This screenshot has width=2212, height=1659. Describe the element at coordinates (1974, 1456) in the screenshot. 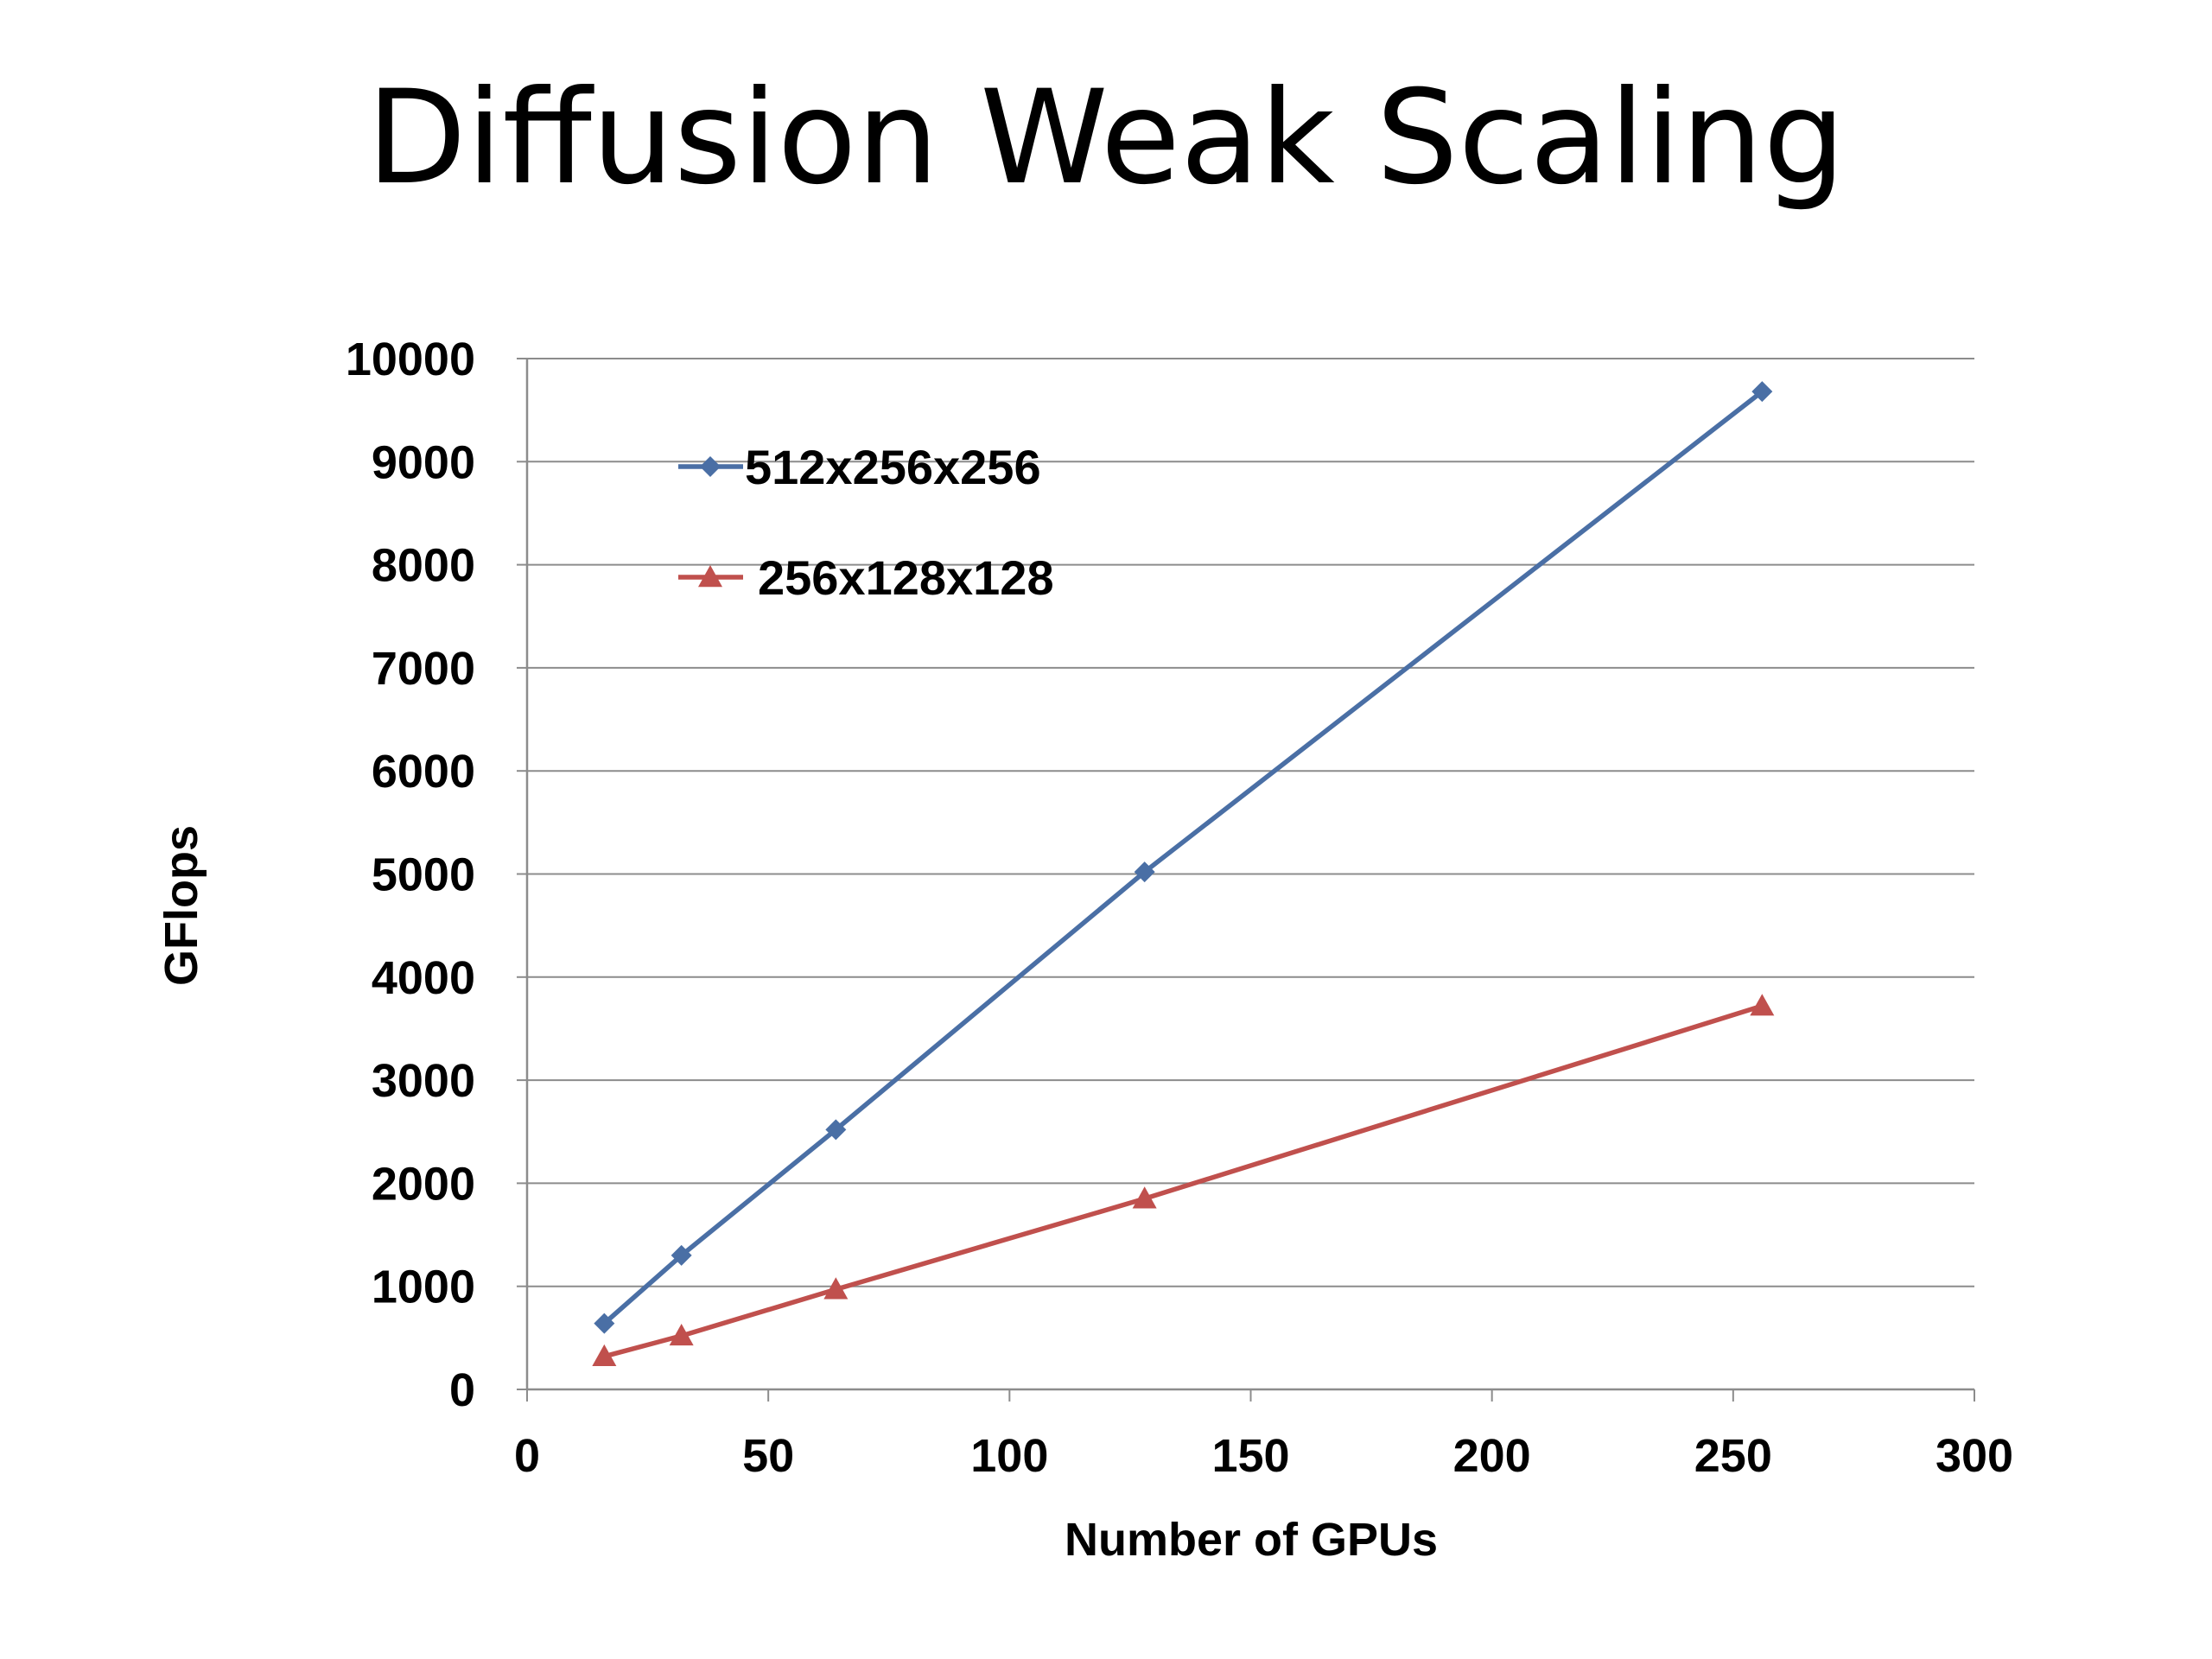

I see `x-tick-label: 300` at that location.